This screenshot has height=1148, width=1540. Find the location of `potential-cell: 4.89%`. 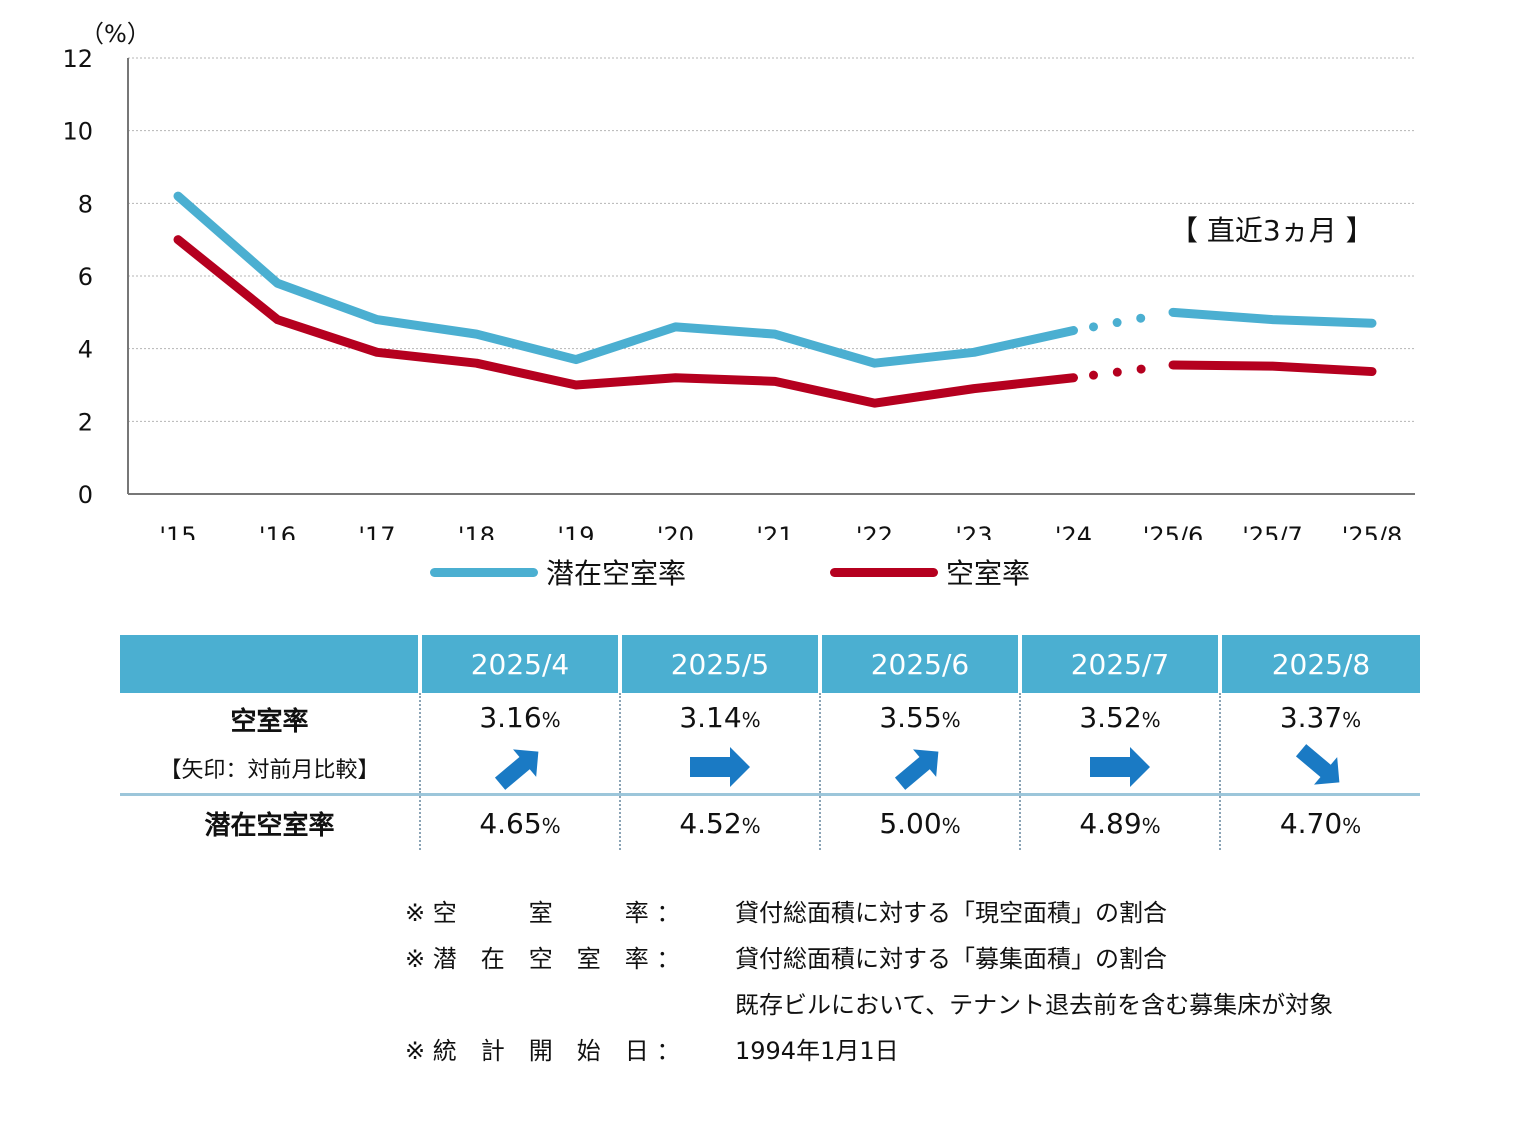

potential-cell: 4.89% is located at coordinates (1119, 821).